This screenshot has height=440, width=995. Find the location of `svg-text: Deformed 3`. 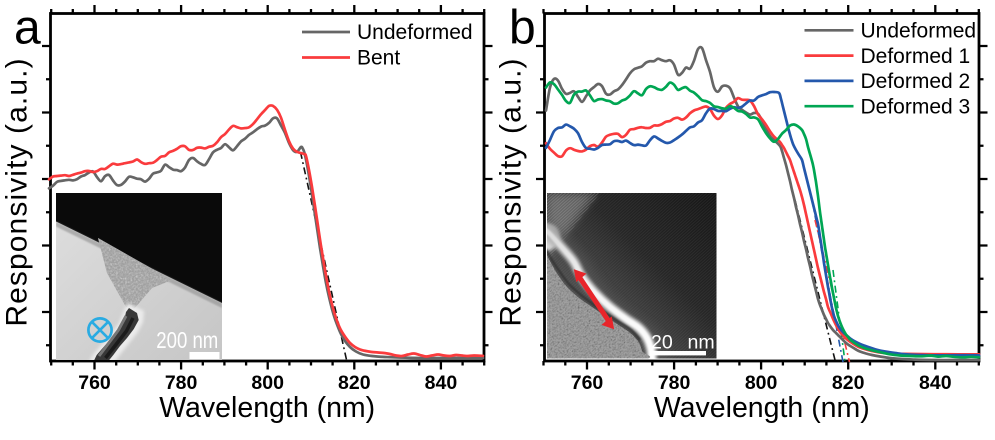

svg-text: Deformed 3 is located at coordinates (916, 106).